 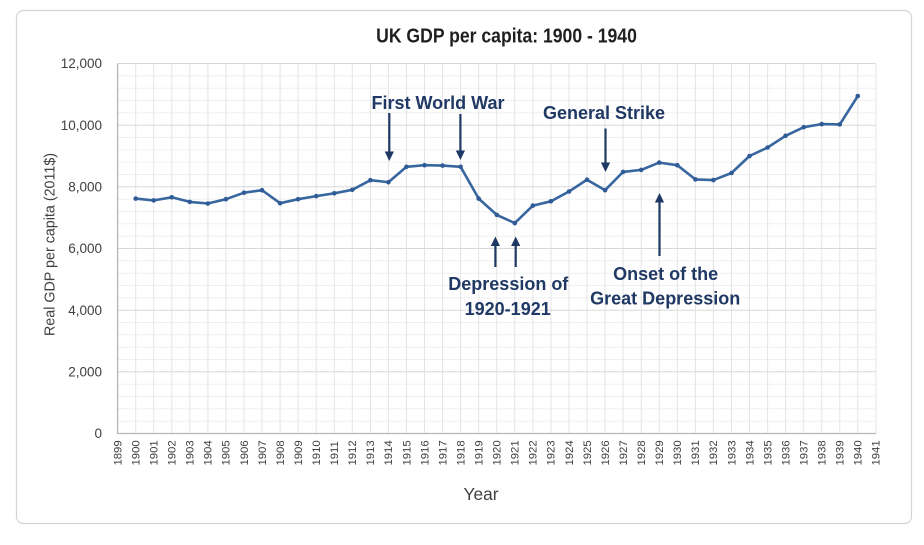 What do you see at coordinates (750, 452) in the screenshot?
I see `svg-text: 1934` at bounding box center [750, 452].